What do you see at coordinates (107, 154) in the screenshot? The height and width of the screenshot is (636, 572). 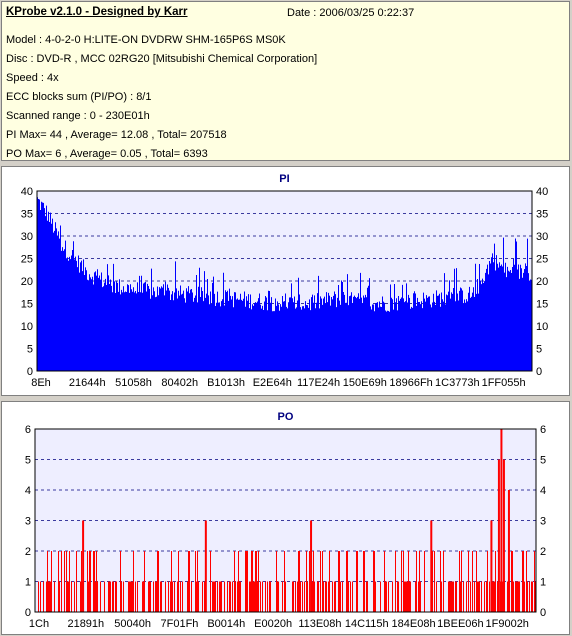 I see `info-po-stats: PO Max= 6 , Average= 0.05 , Total= 6393` at bounding box center [107, 154].